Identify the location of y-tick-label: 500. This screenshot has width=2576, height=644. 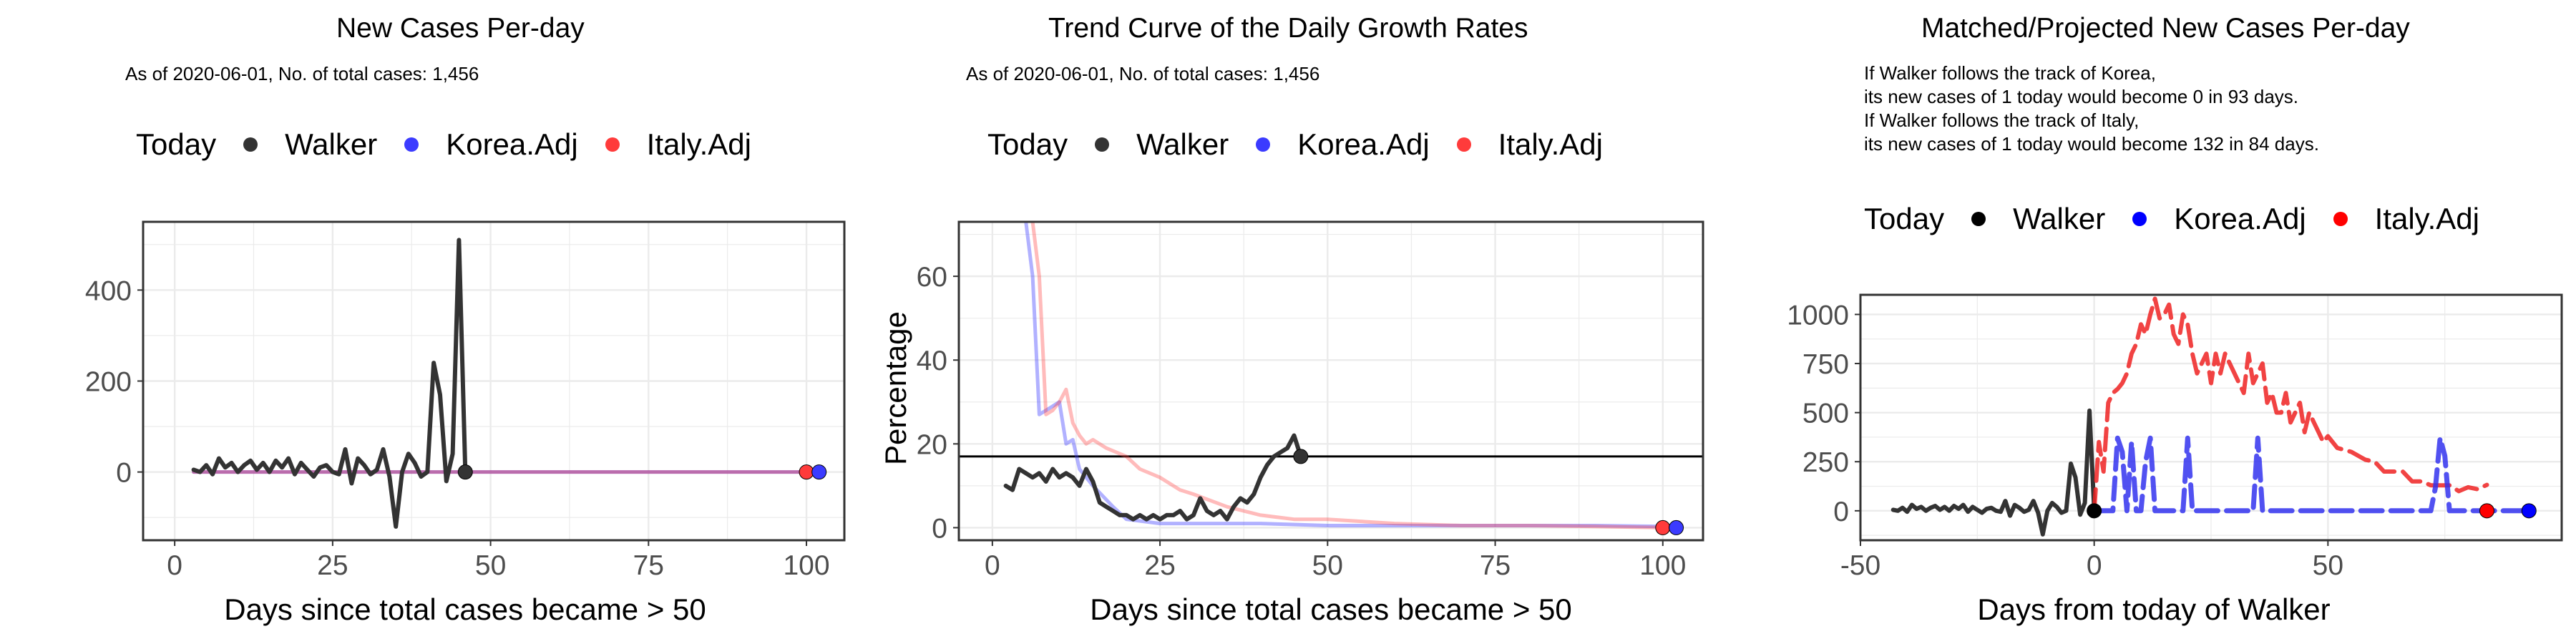
(1825, 414).